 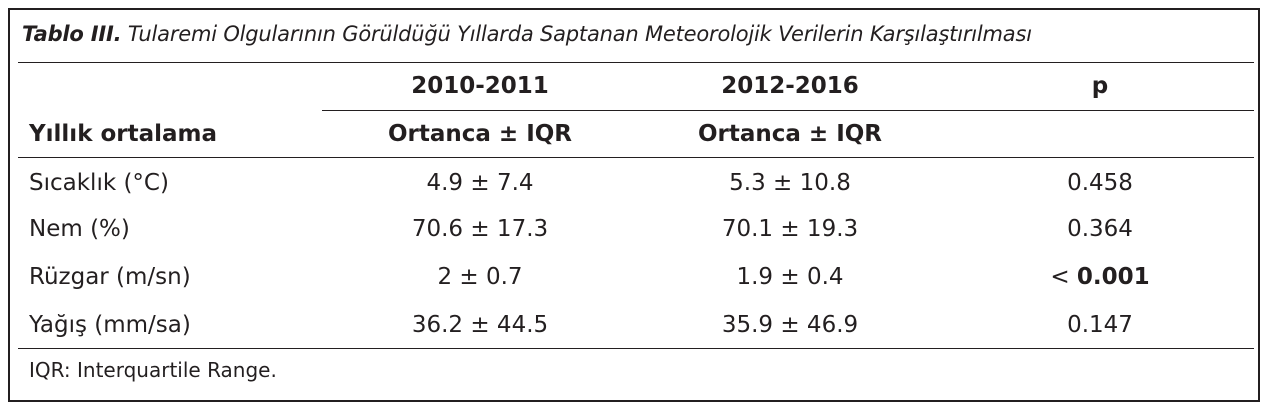 What do you see at coordinates (1063, 277) in the screenshot?
I see `p-prefix: <` at bounding box center [1063, 277].